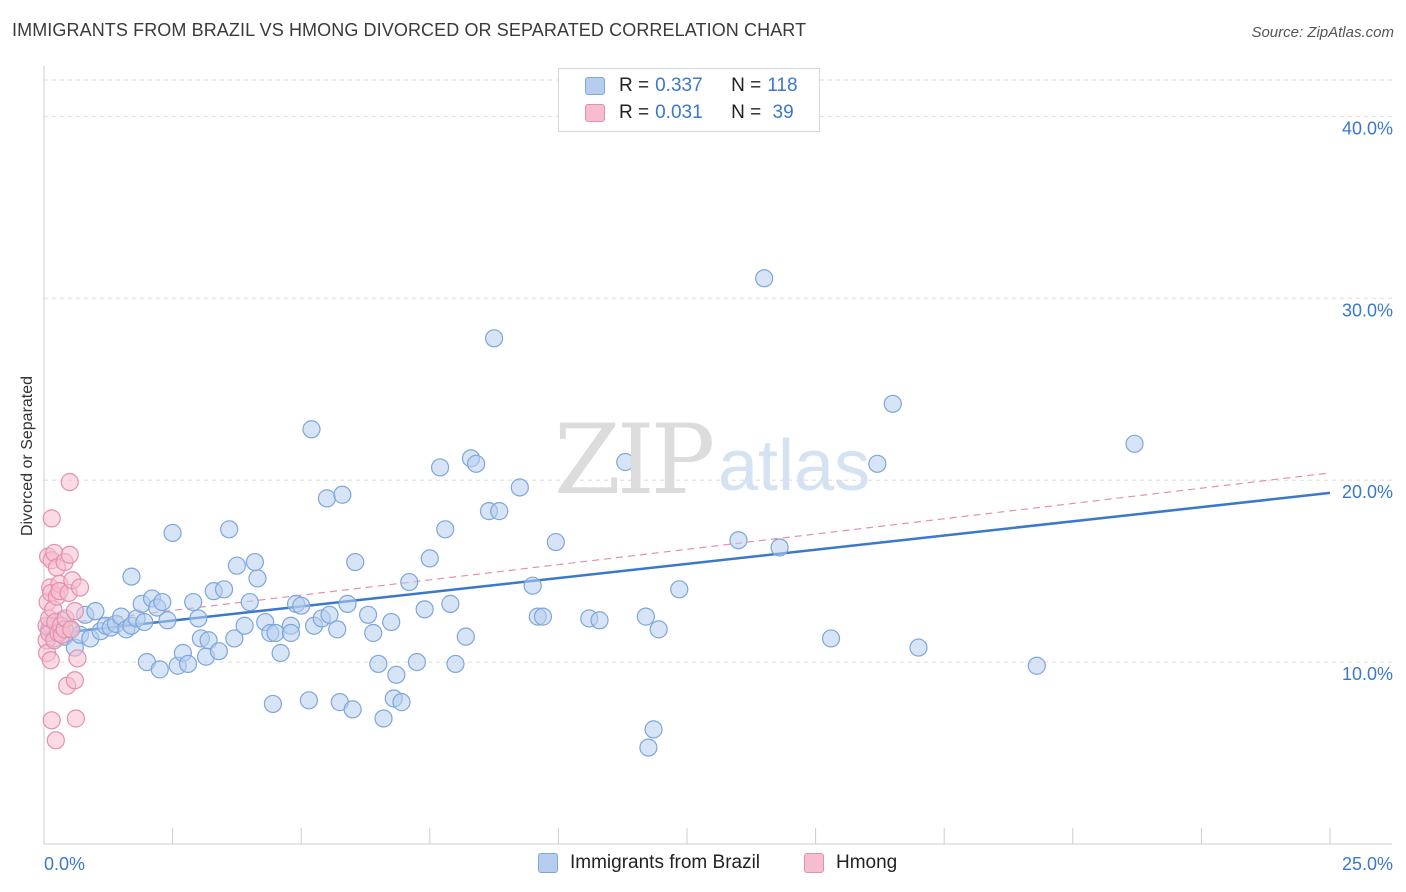 The image size is (1406, 892). I want to click on correlation-legend: R = 0.337 N = 118 R = 0.031 N = 39, so click(689, 100).